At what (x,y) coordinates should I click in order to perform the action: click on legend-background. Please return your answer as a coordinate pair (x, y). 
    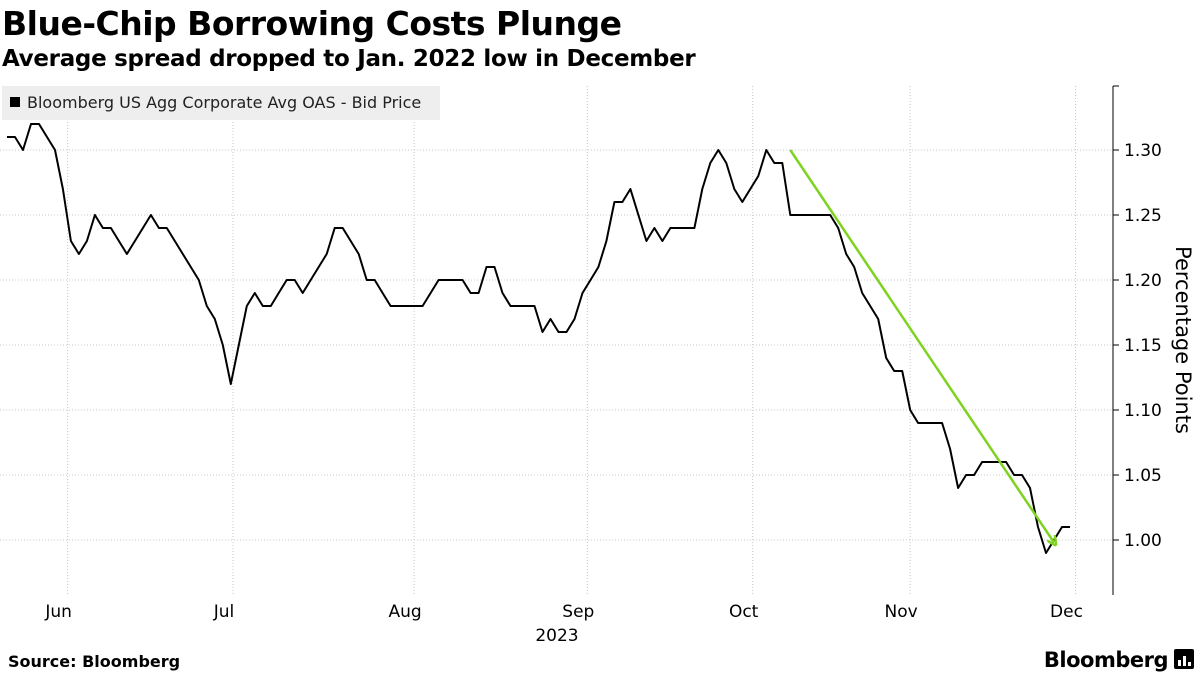
    Looking at the image, I should click on (221, 103).